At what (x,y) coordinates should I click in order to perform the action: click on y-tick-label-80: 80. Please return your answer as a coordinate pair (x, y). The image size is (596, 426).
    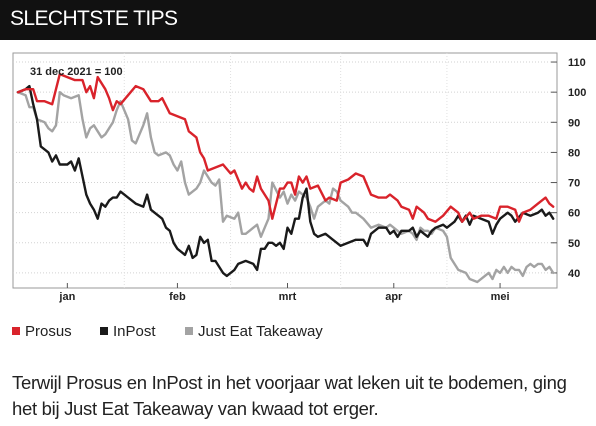
    Looking at the image, I should click on (574, 153).